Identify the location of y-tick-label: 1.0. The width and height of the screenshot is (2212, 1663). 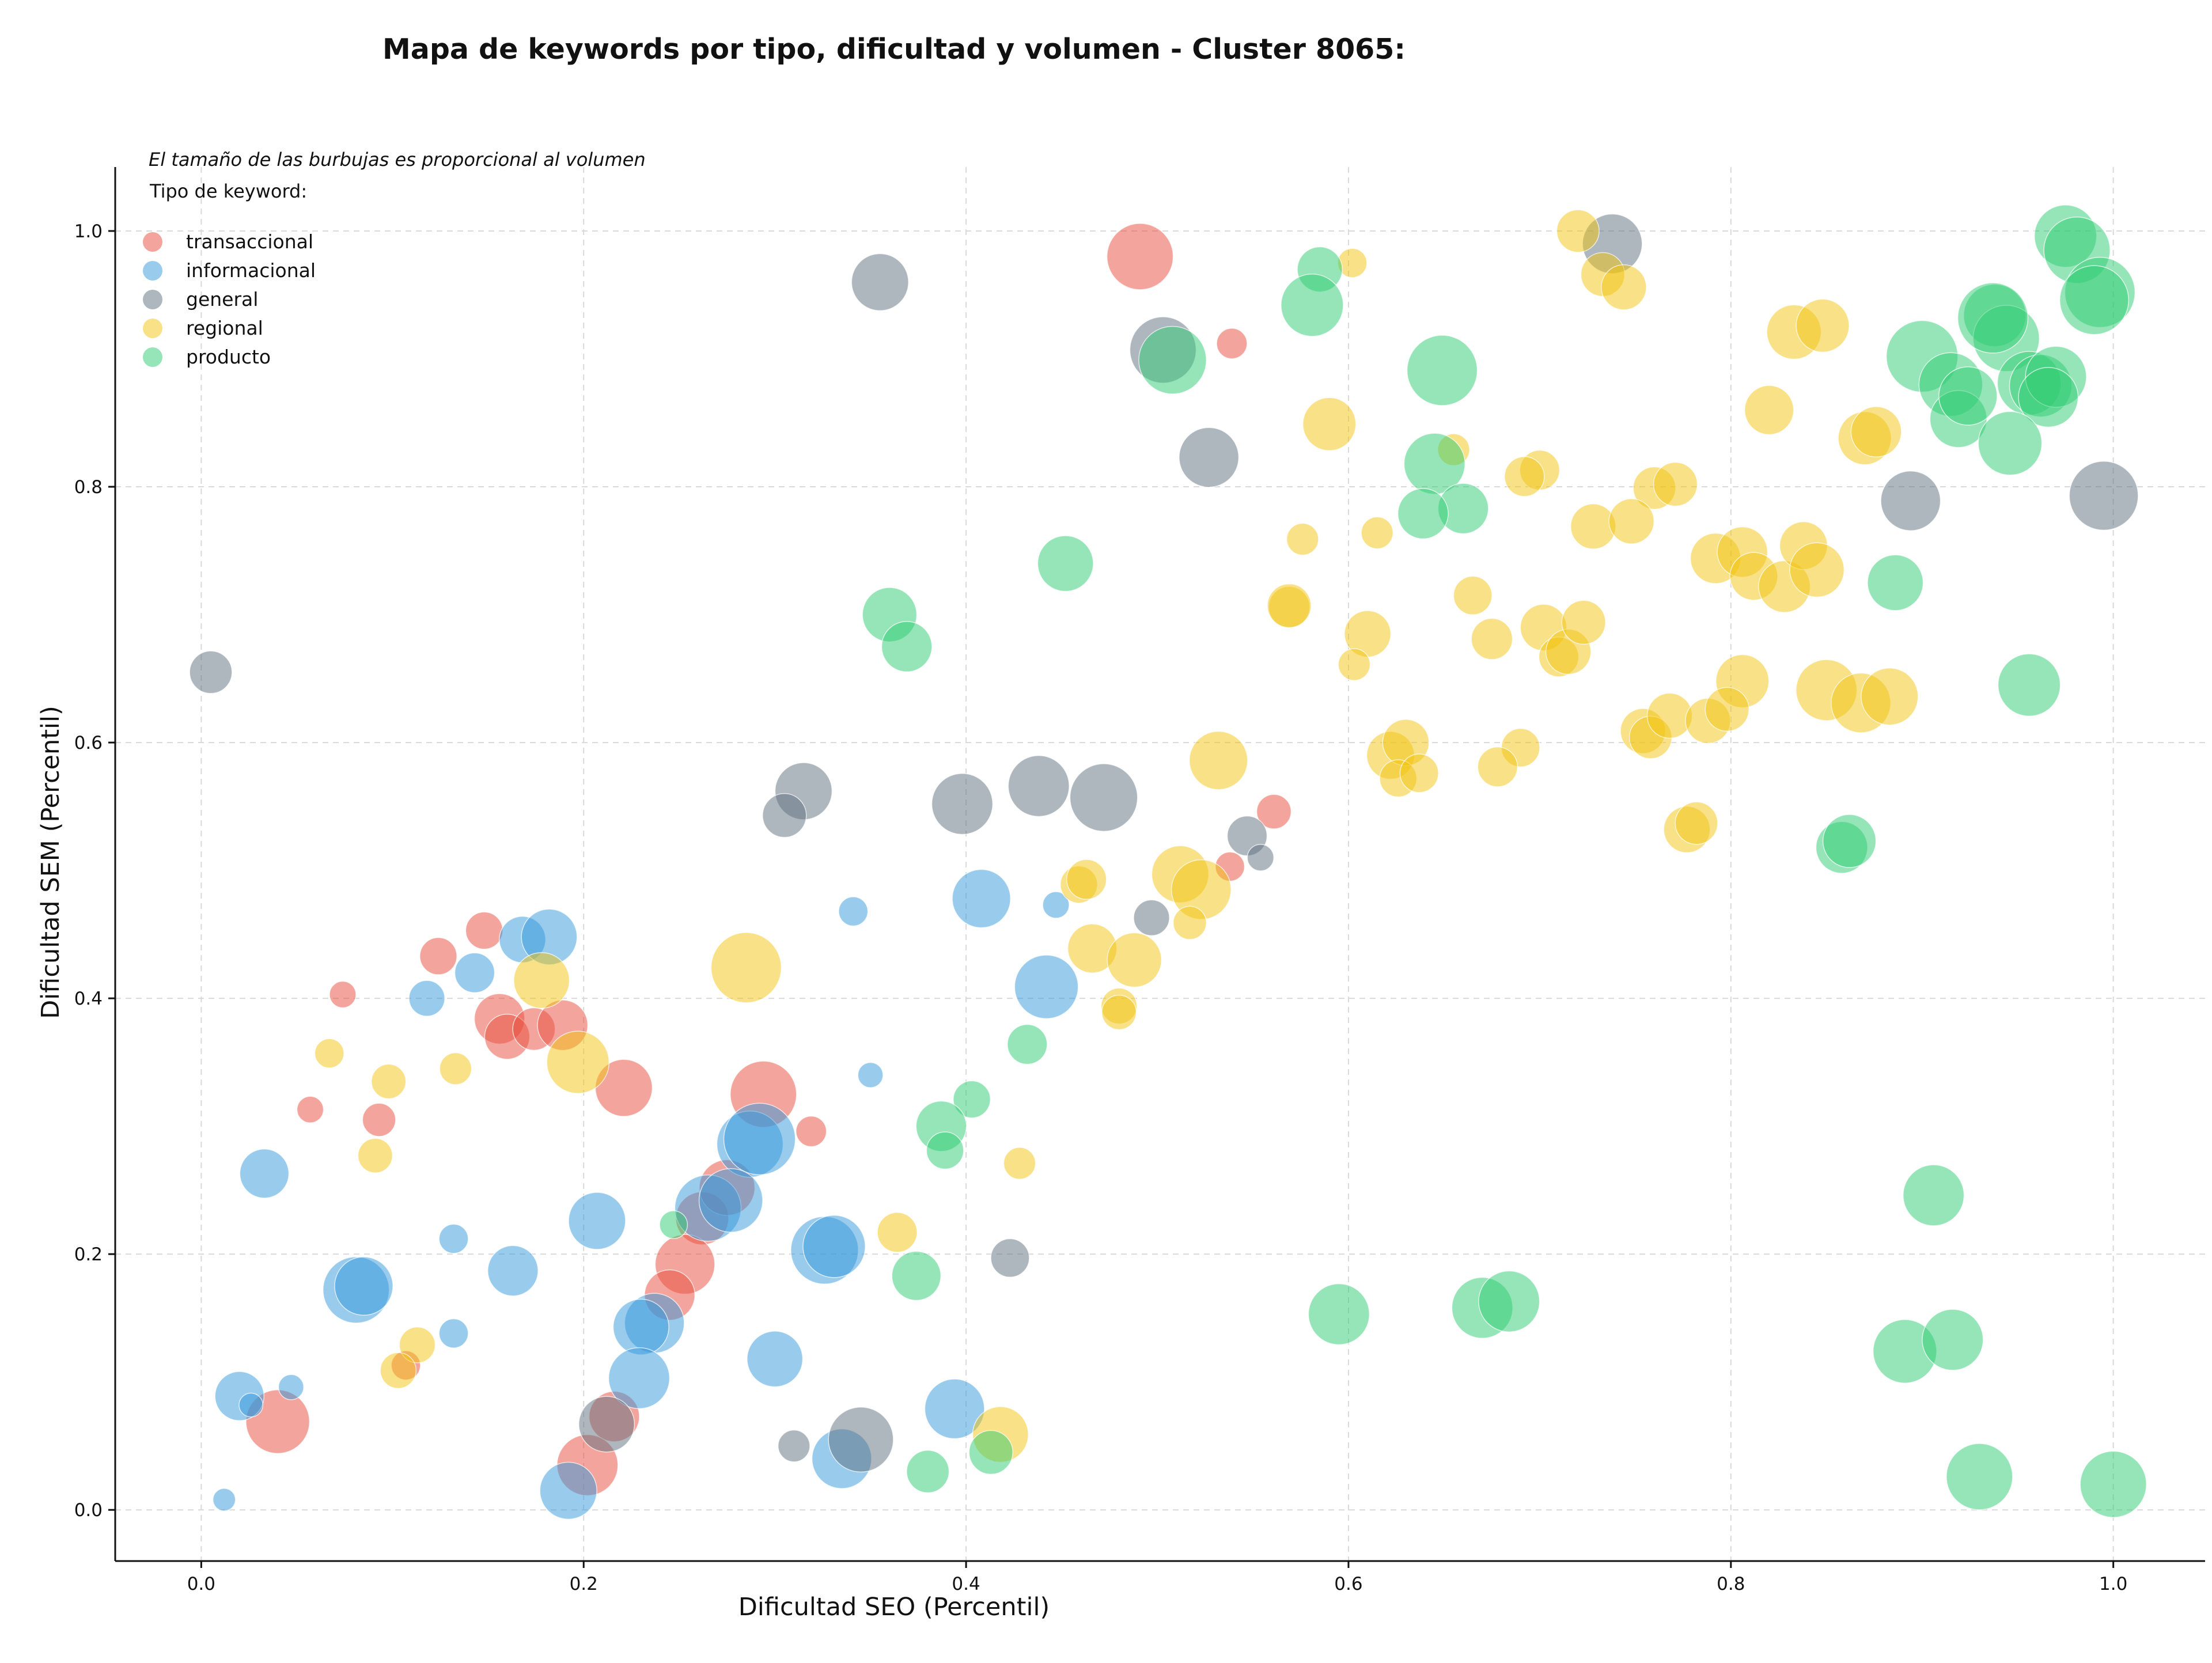
(88, 231).